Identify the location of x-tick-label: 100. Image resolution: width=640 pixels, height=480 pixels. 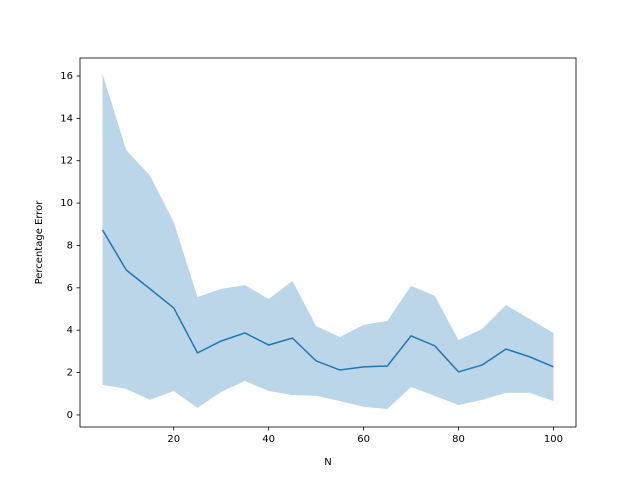
(553, 439).